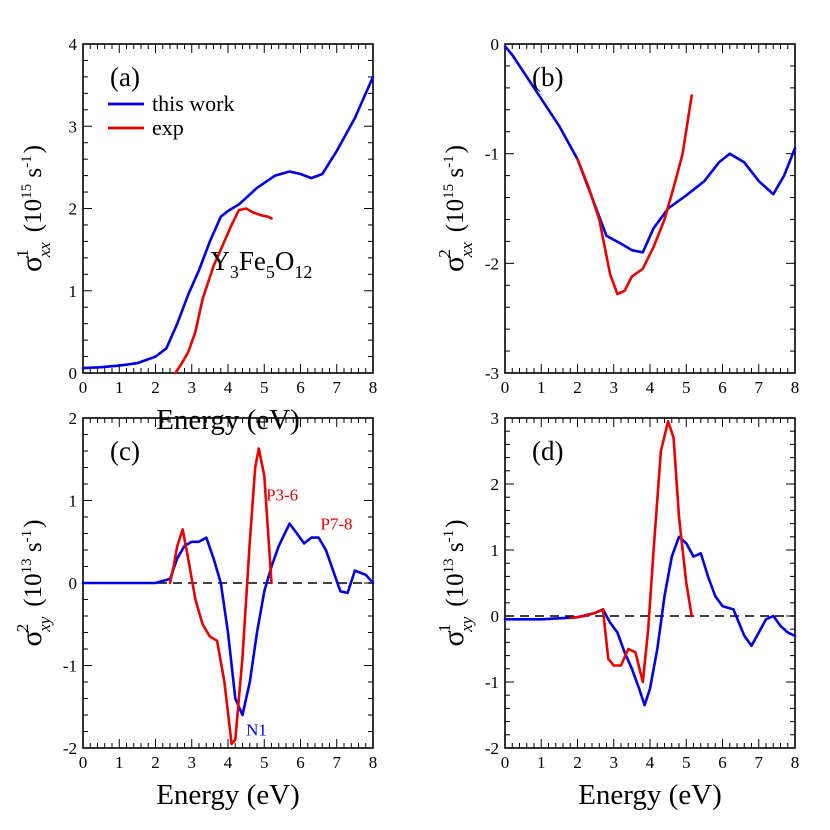 The image size is (830, 830). I want to click on panel-0-formula: Y3Fe5O12, so click(261, 264).